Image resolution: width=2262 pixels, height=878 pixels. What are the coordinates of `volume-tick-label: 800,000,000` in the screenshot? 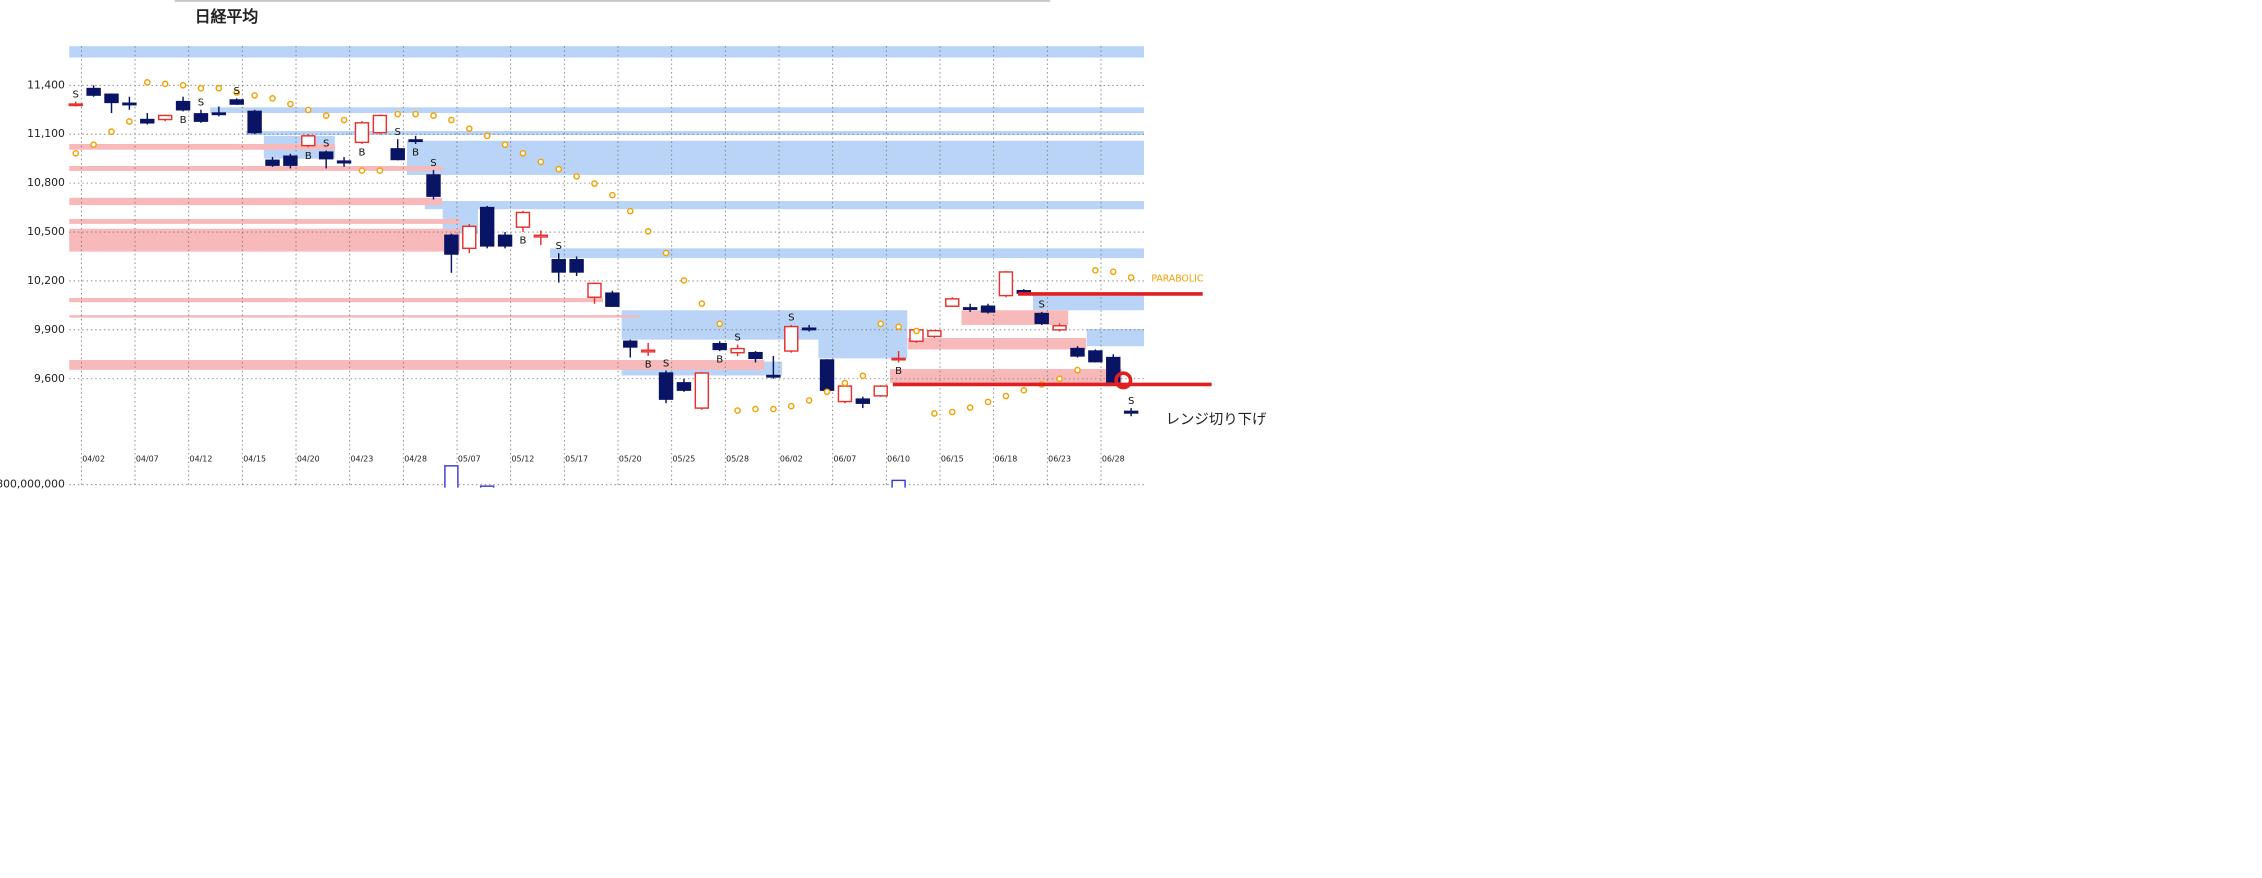 It's located at (32, 484).